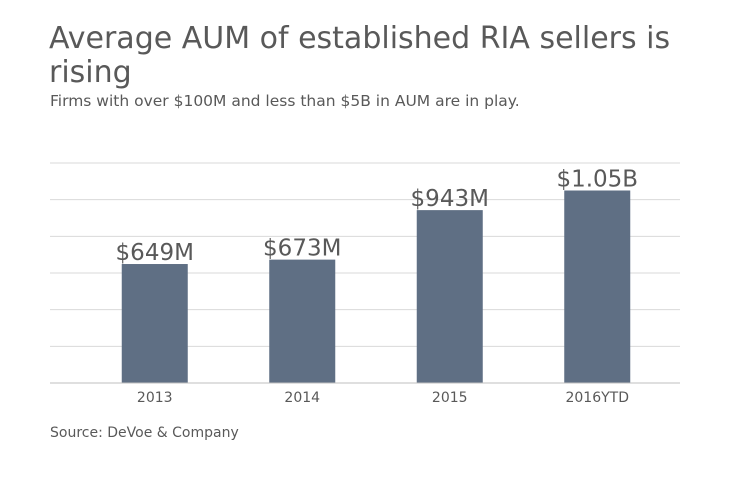 The image size is (740, 482). Describe the element at coordinates (144, 433) in the screenshot. I see `source-note: Source: DeVoe & Company` at that location.